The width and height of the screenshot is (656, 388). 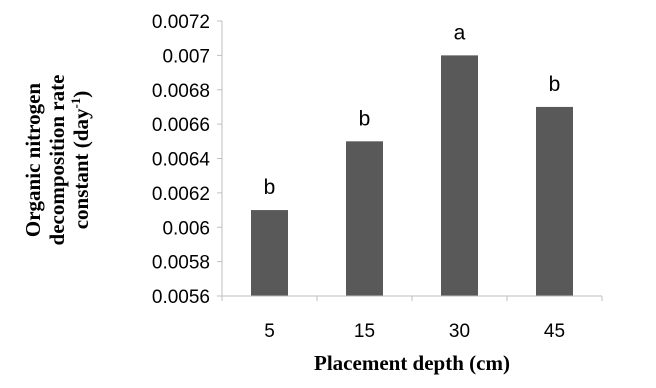 What do you see at coordinates (554, 331) in the screenshot?
I see `x-tick-label: 45` at bounding box center [554, 331].